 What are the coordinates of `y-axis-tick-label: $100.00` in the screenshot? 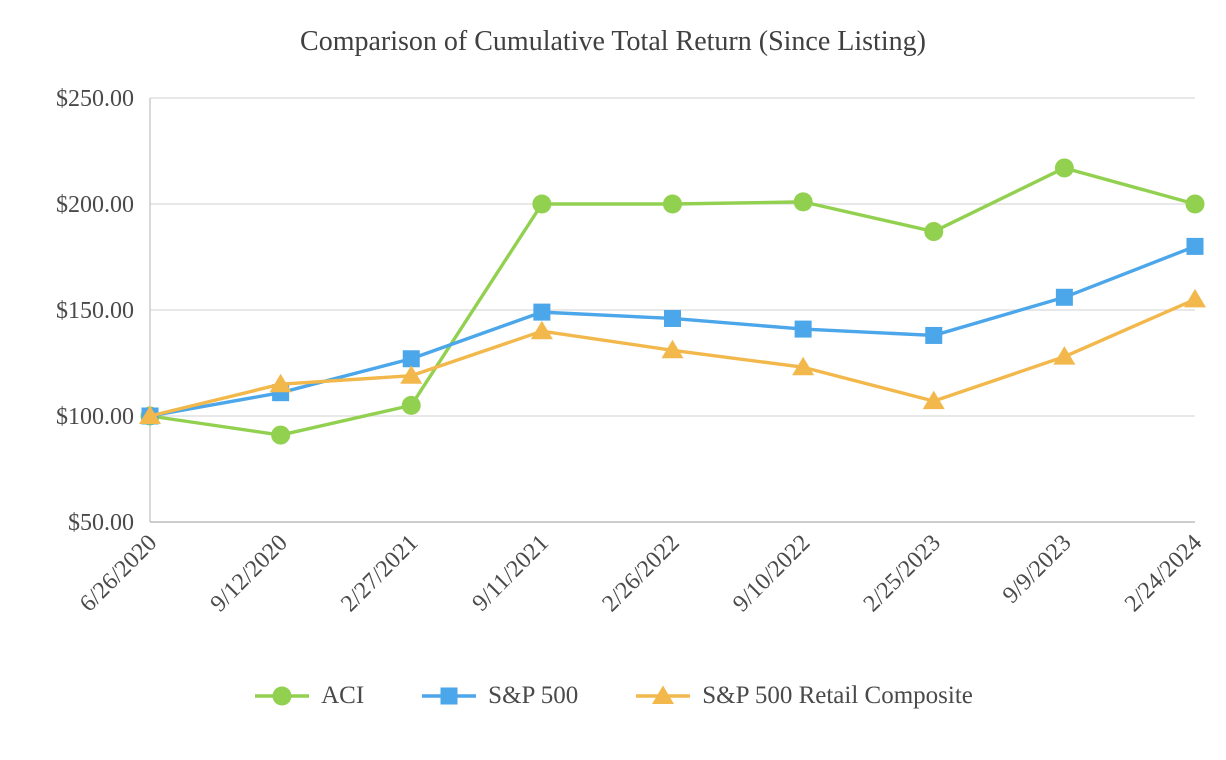 It's located at (95, 417).